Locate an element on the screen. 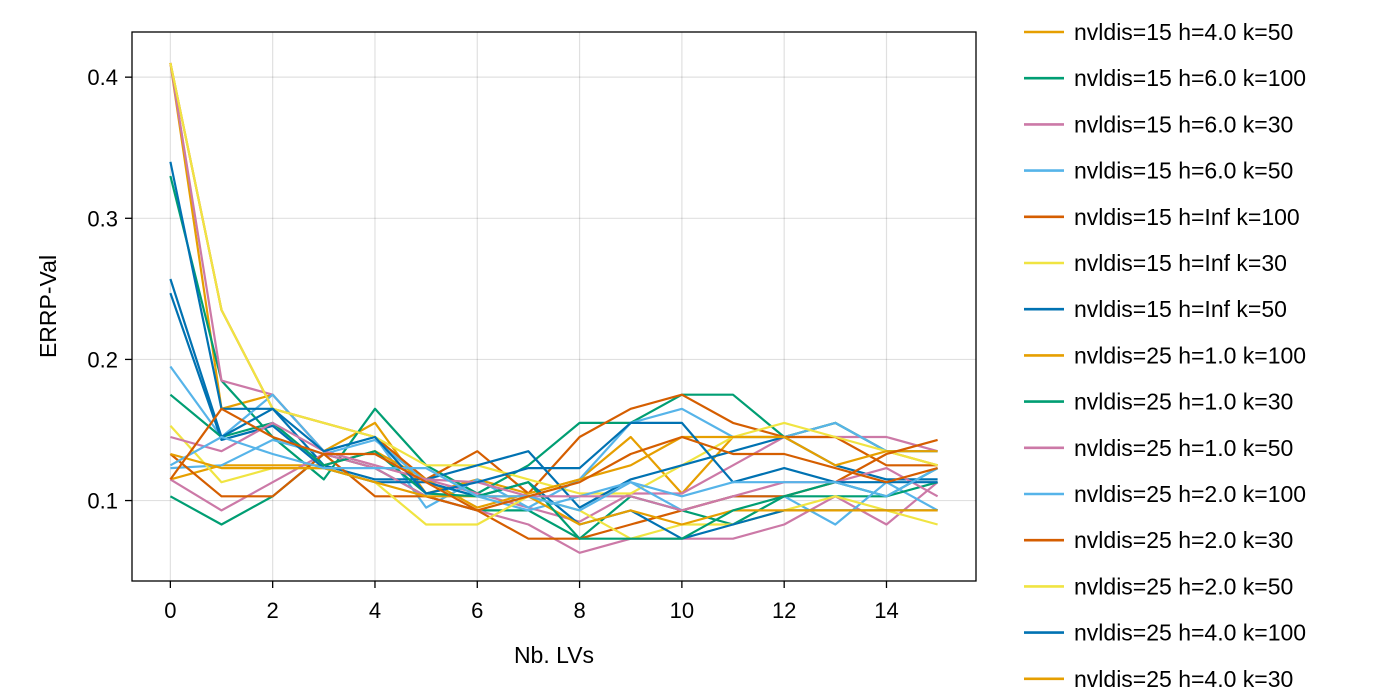 The height and width of the screenshot is (700, 1400). y-tick-label: 0.2 is located at coordinates (102, 359).